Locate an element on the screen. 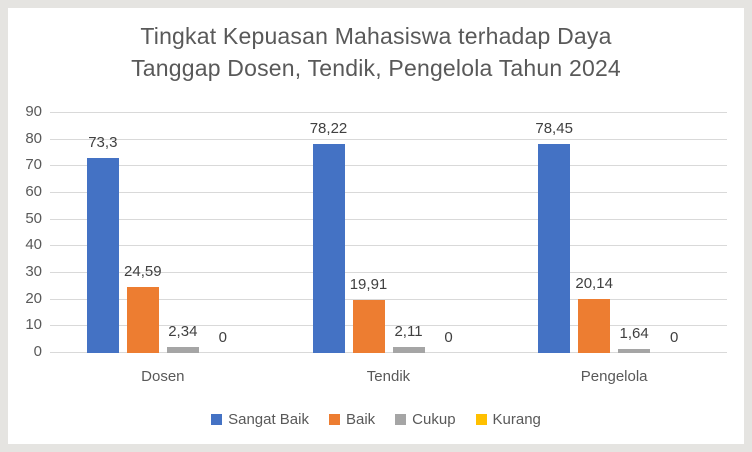 The height and width of the screenshot is (452, 752). bar-sangat-baik-dosen is located at coordinates (102, 255).